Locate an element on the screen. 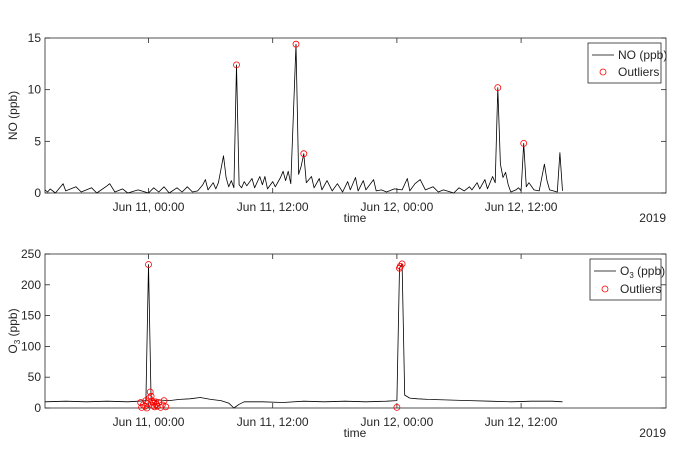 This screenshot has width=675, height=462. o3-legend-outlier-swatch is located at coordinates (605, 289).